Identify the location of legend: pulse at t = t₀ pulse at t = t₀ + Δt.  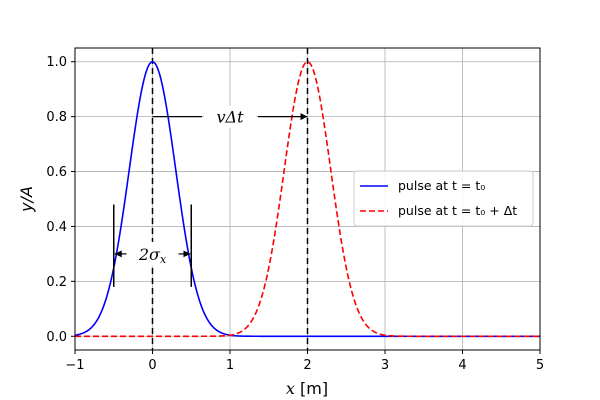
(443, 198).